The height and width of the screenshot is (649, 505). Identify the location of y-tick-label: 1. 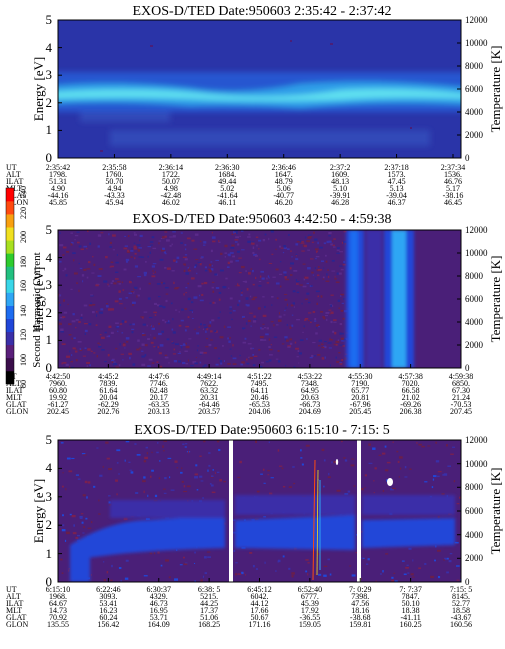
(49, 553).